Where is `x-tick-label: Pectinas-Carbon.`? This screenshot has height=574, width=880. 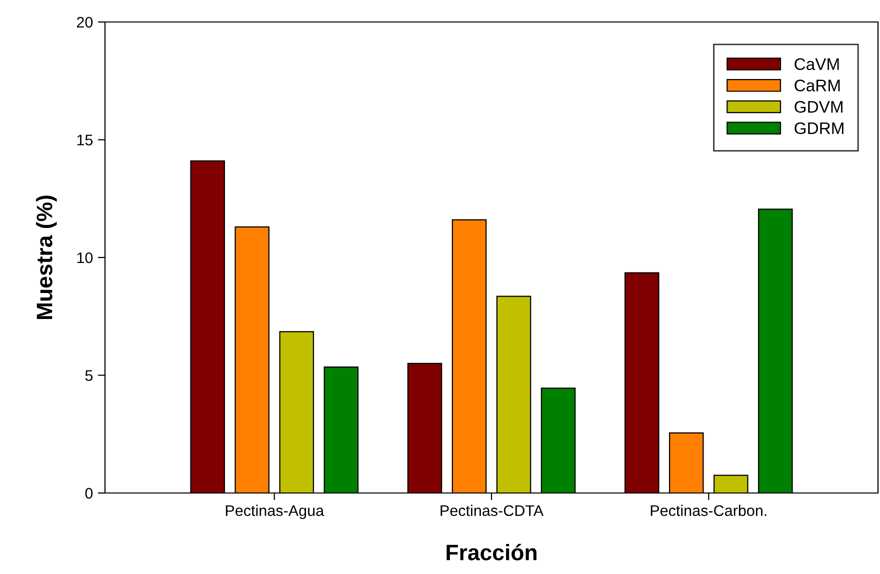 x-tick-label: Pectinas-Carbon. is located at coordinates (708, 510).